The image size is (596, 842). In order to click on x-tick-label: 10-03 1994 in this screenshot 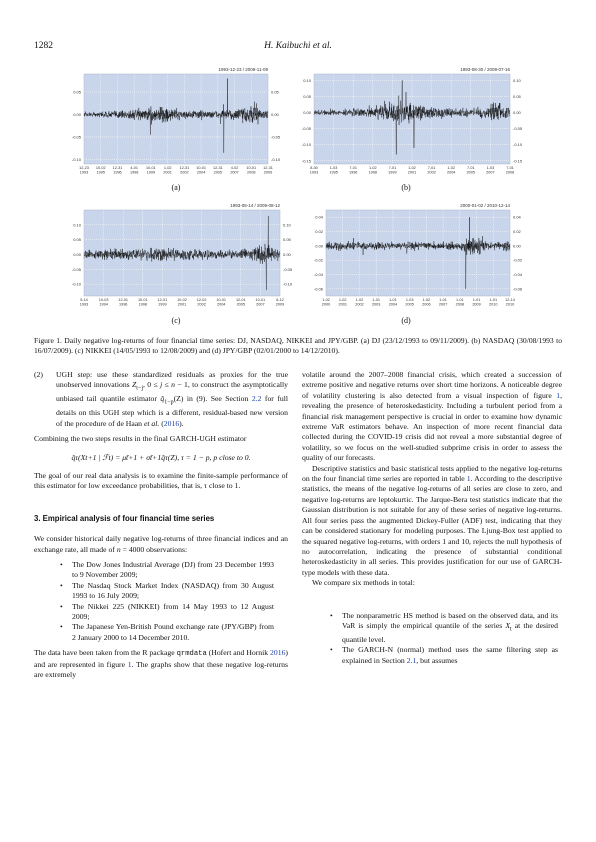, I will do `click(104, 302)`.